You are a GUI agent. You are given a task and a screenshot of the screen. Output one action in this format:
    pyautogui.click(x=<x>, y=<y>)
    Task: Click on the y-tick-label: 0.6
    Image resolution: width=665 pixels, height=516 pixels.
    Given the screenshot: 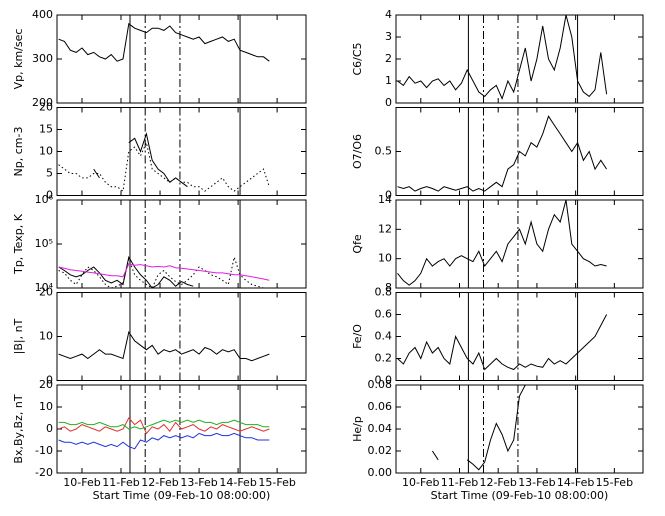 What is the action you would take?
    pyautogui.click(x=384, y=314)
    